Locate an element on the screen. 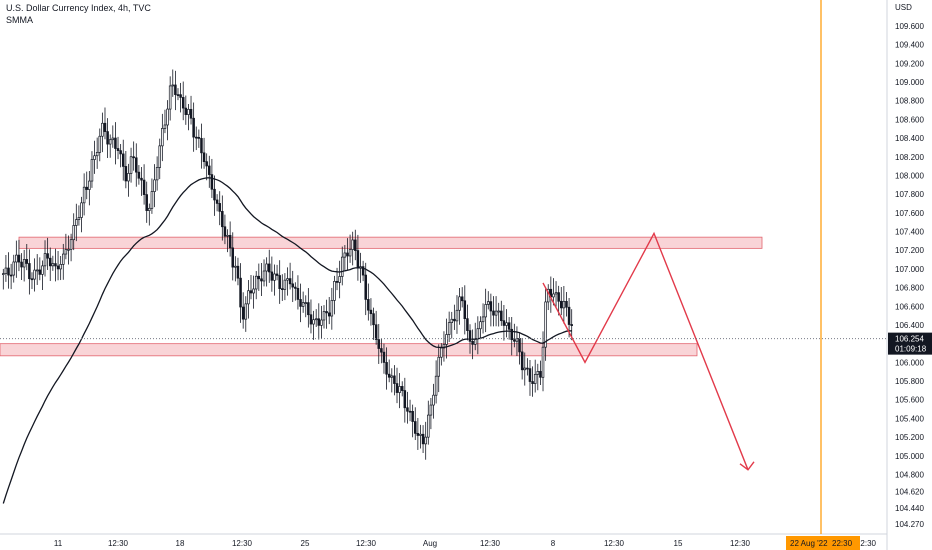 The image size is (932, 550). last-price-tag is located at coordinates (910, 343).